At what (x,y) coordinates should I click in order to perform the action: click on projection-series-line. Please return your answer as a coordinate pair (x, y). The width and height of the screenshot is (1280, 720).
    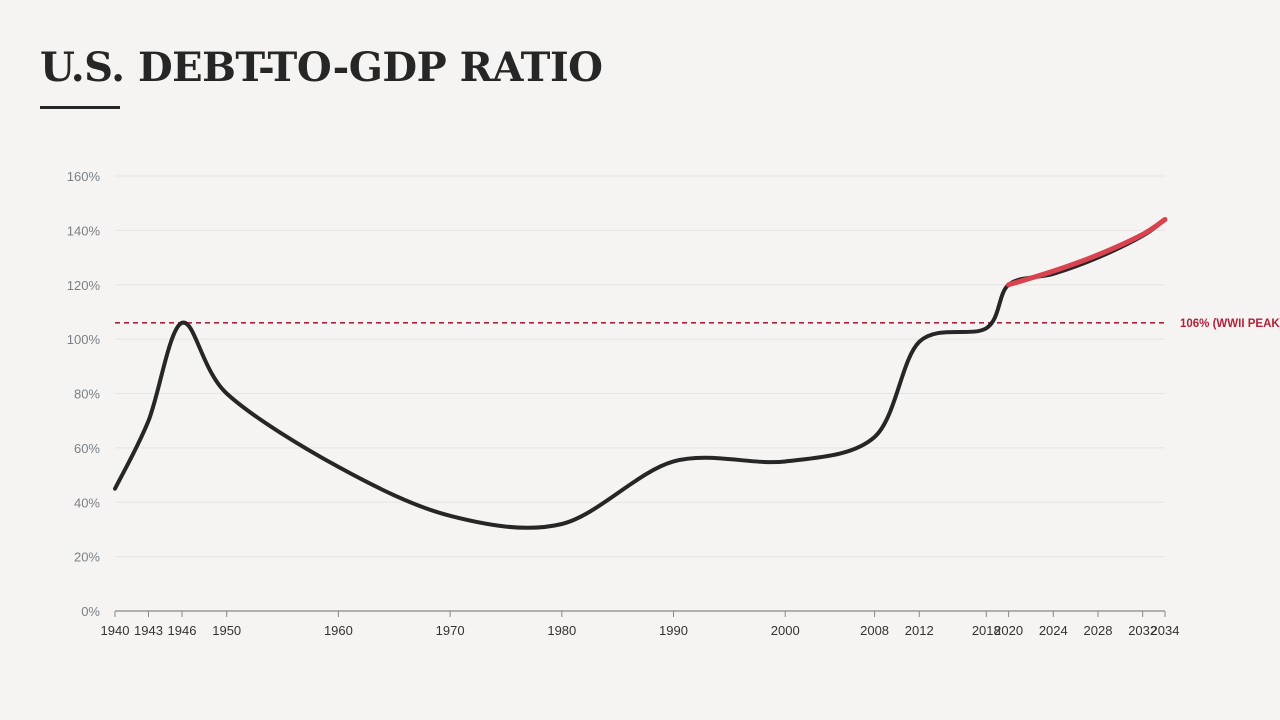
    Looking at the image, I should click on (1087, 252).